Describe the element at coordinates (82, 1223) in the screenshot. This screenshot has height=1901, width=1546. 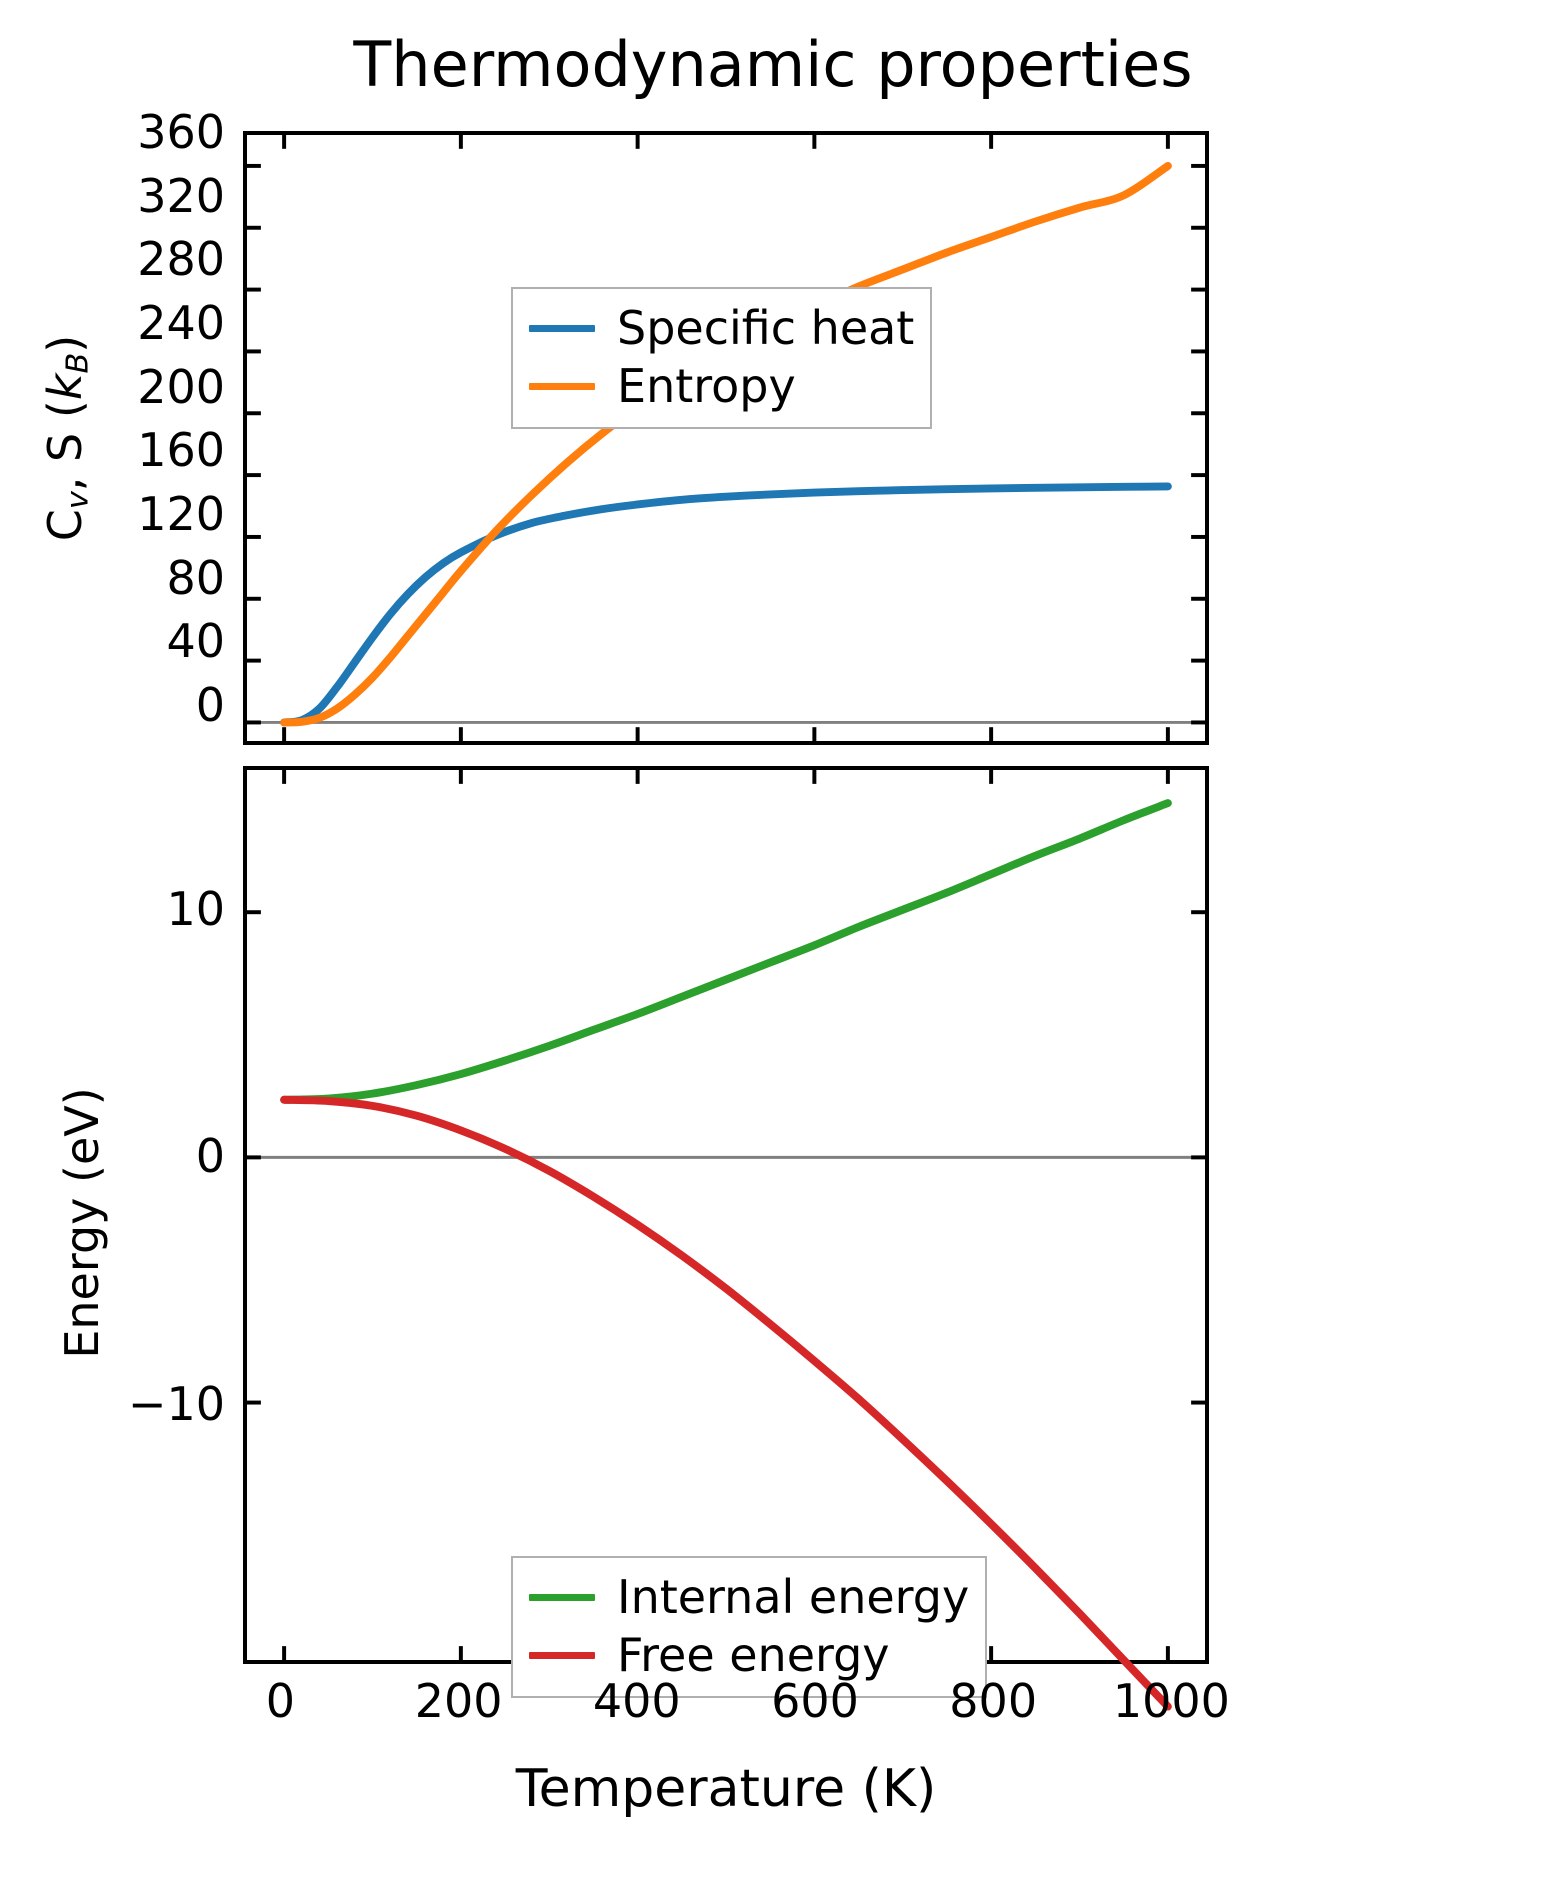
I see `y-axis-title-bottom: Energy (eV)` at that location.